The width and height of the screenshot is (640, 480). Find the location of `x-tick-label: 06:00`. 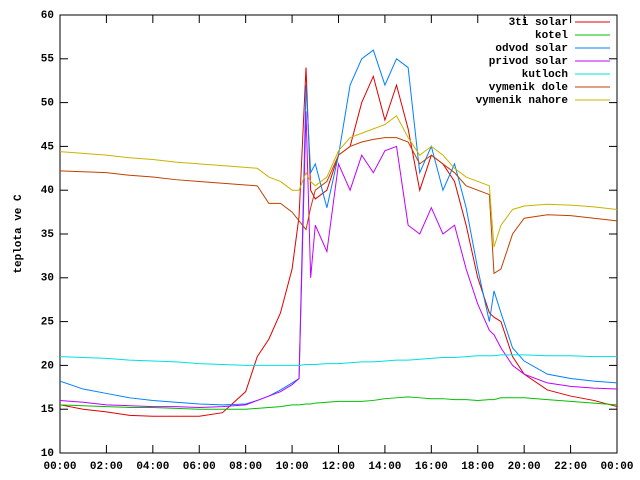

x-tick-label: 06:00 is located at coordinates (199, 467).